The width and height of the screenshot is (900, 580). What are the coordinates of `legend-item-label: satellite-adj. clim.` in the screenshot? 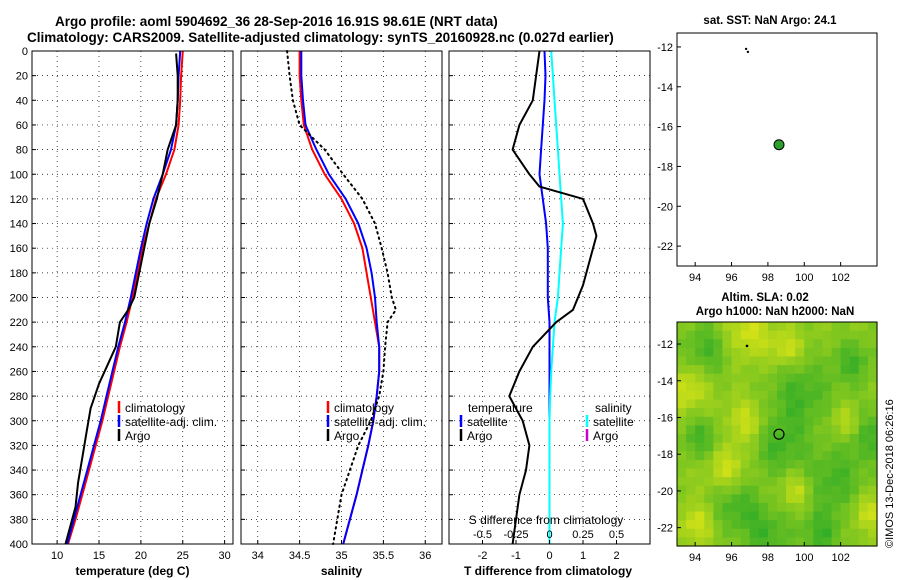 It's located at (171, 422).